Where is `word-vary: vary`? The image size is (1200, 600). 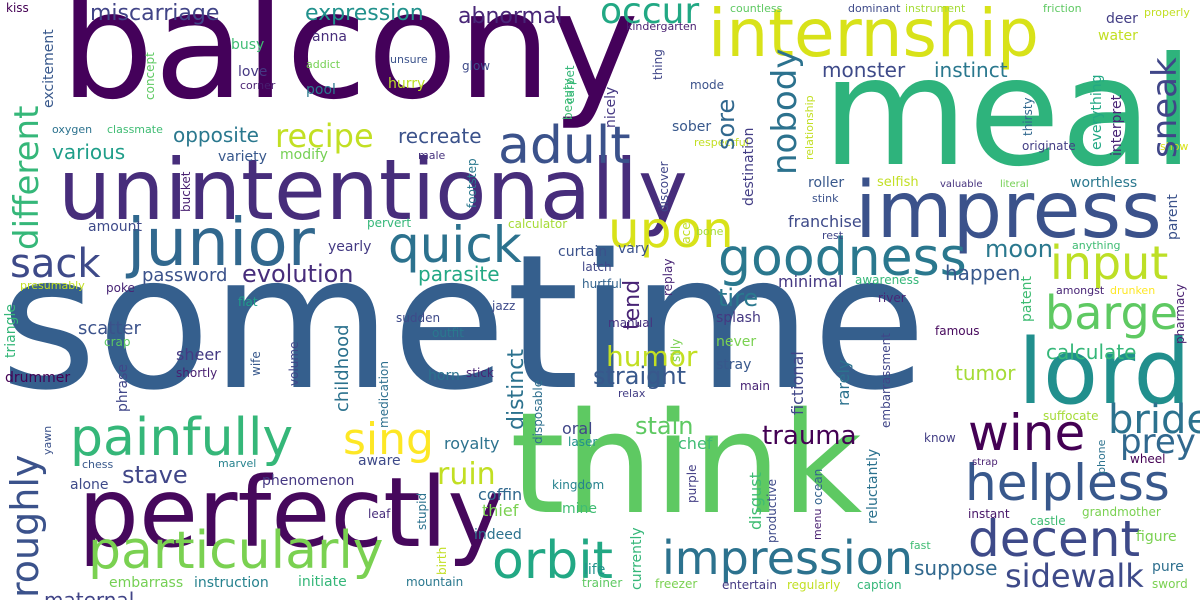
word-vary: vary is located at coordinates (633, 249).